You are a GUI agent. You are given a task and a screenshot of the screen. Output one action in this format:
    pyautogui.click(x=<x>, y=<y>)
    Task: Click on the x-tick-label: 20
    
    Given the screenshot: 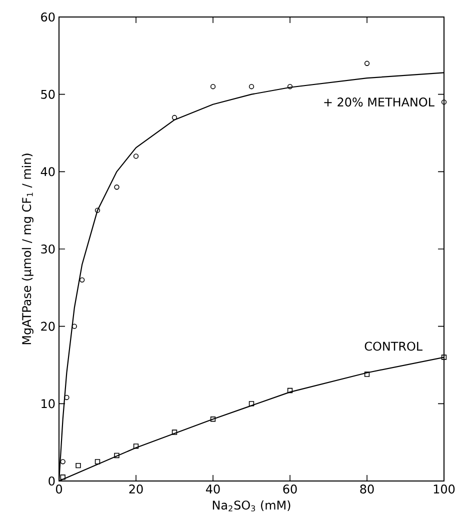 What is the action you would take?
    pyautogui.click(x=136, y=489)
    